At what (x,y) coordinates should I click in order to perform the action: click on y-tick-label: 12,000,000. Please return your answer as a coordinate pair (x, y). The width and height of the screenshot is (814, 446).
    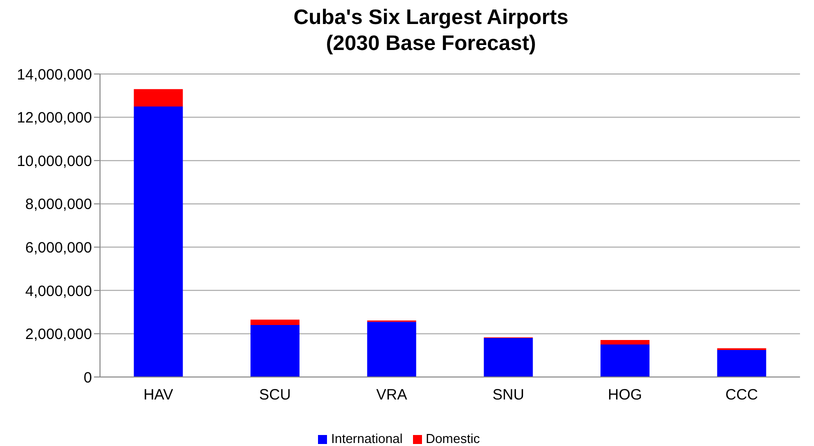
    Looking at the image, I should click on (54, 118).